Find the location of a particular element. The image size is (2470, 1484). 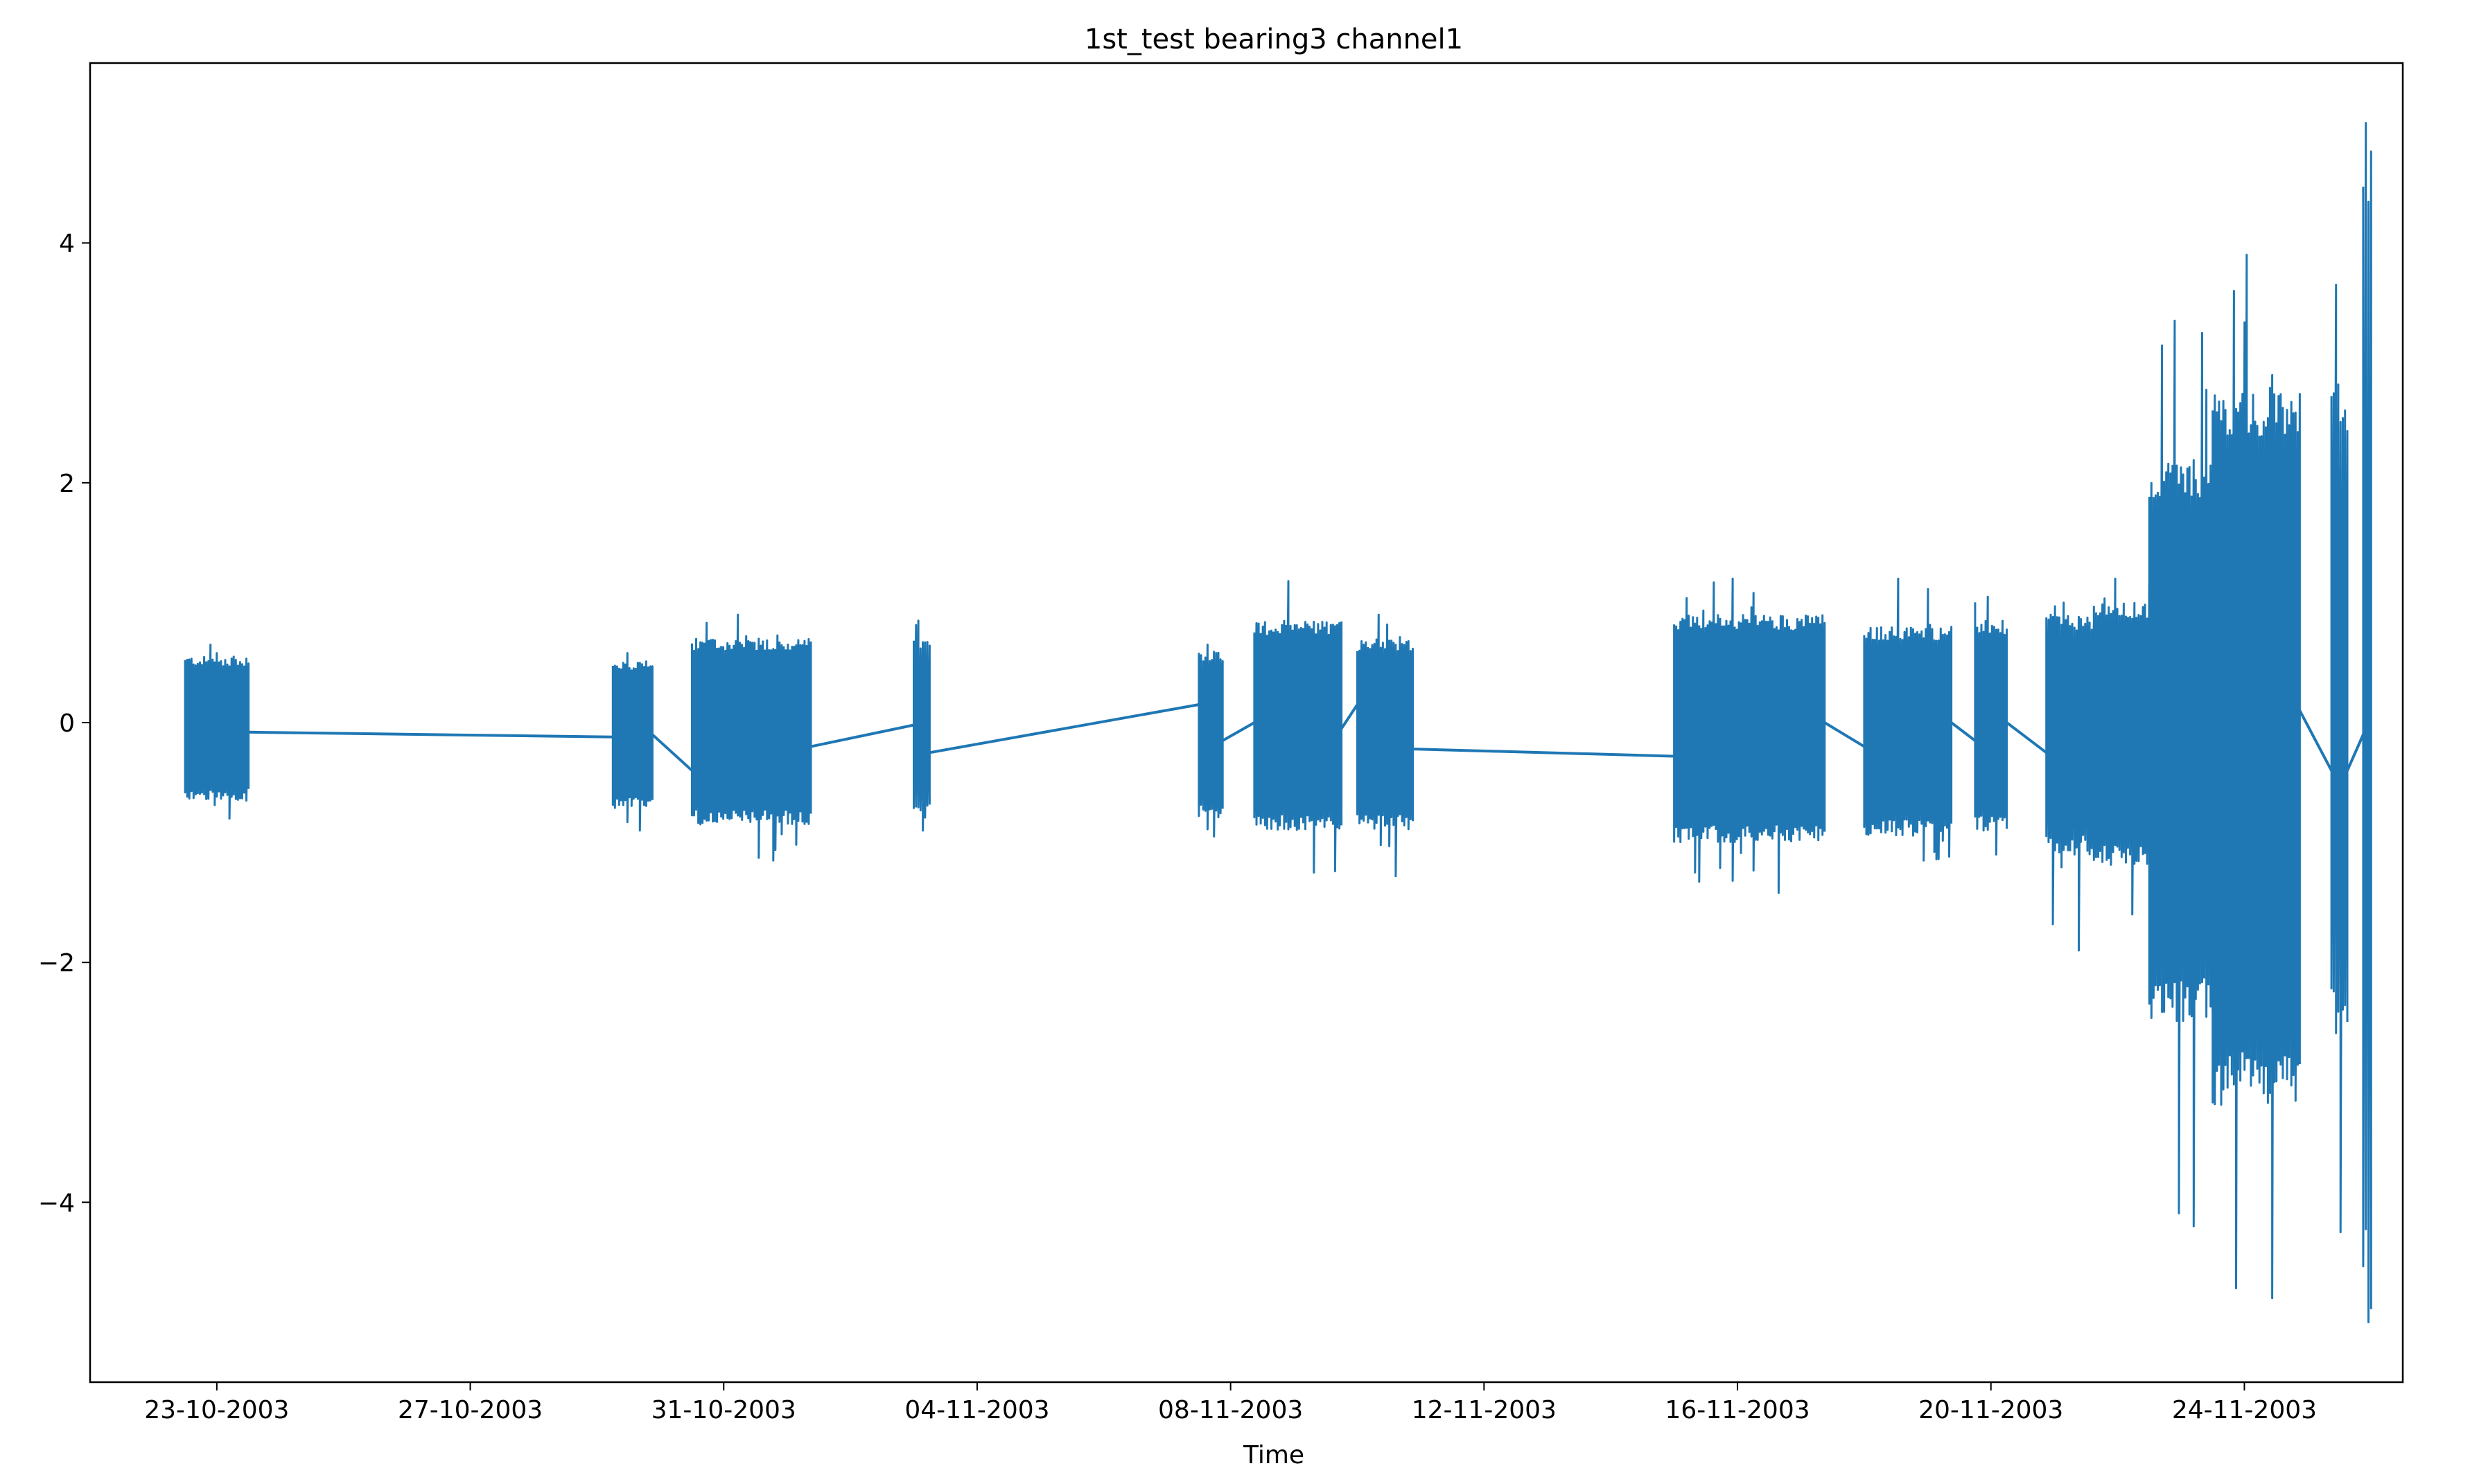

y-tick-label: 4 is located at coordinates (67, 244).